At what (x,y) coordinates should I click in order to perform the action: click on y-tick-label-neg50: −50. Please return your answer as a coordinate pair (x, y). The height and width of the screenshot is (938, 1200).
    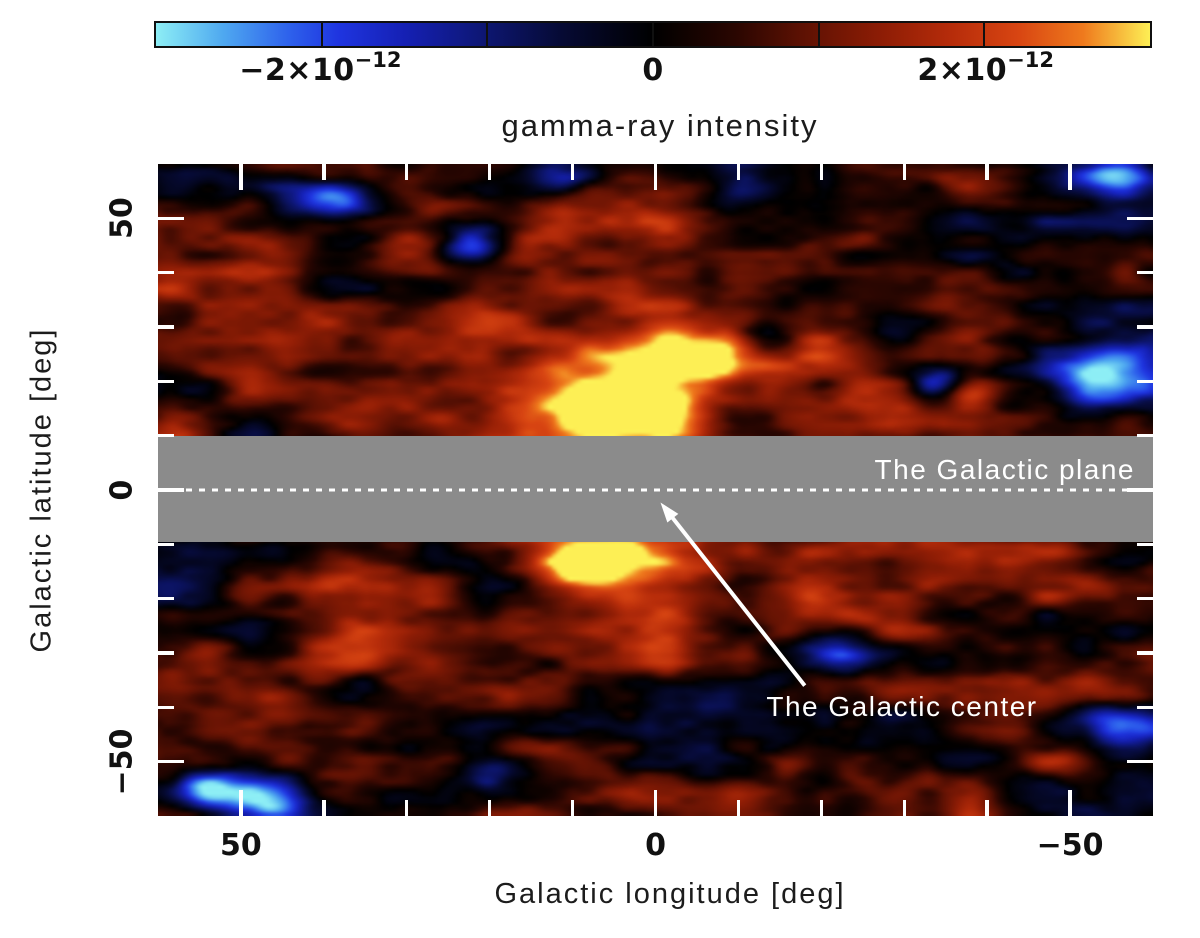
    Looking at the image, I should click on (122, 762).